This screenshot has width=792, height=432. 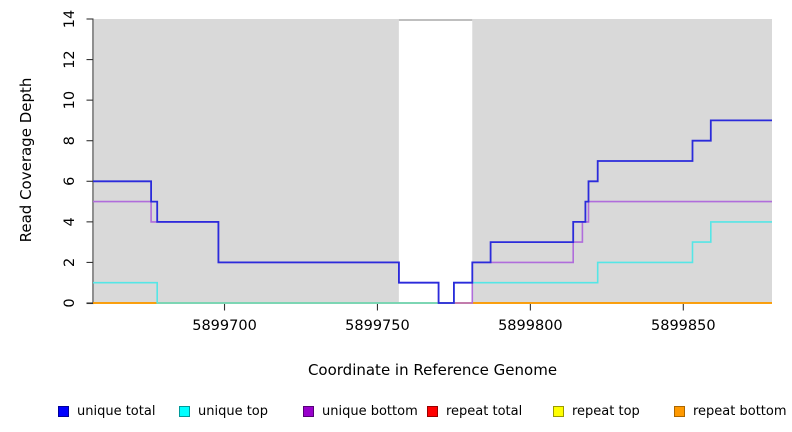 I want to click on y-tick-label: 12, so click(x=70, y=59).